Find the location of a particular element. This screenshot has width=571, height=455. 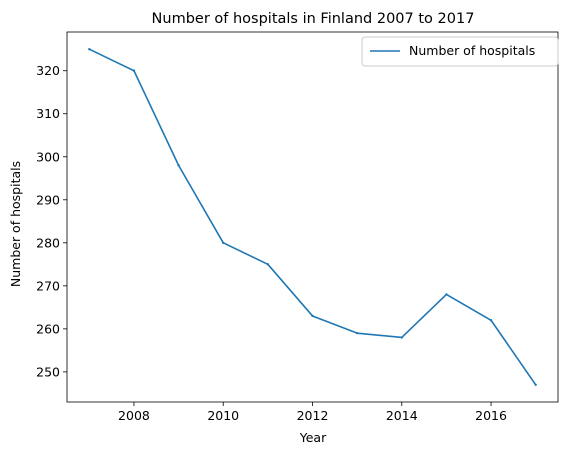

legend-box is located at coordinates (460, 51).